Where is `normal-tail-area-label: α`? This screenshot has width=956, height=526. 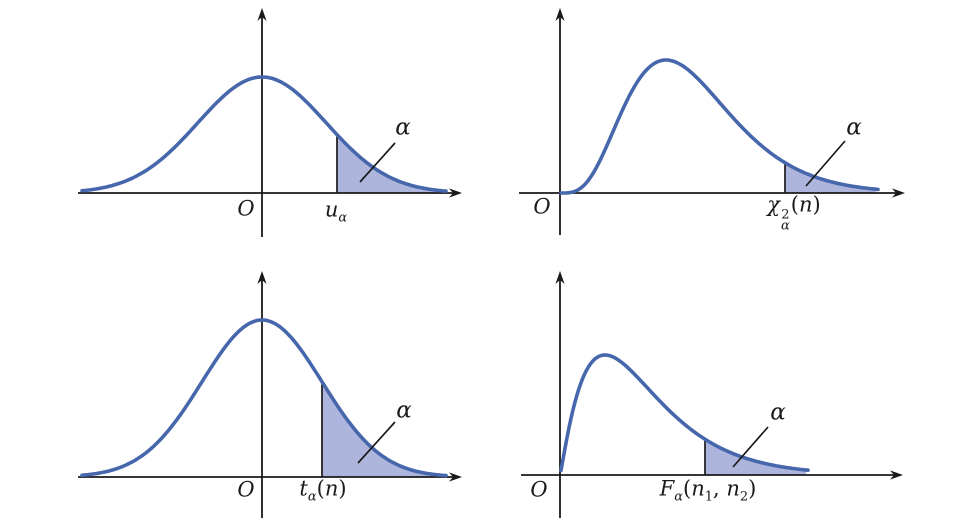 normal-tail-area-label: α is located at coordinates (403, 127).